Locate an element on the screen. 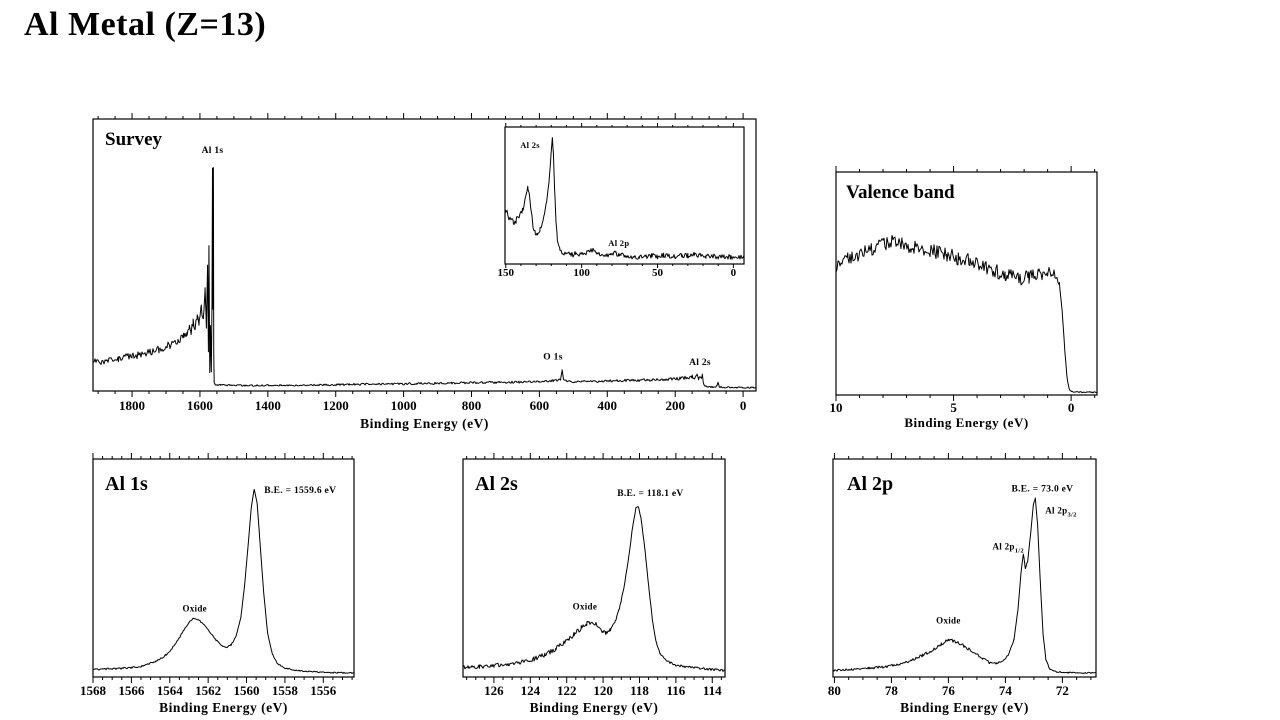  al-2s-spectrum-line is located at coordinates (594, 589).